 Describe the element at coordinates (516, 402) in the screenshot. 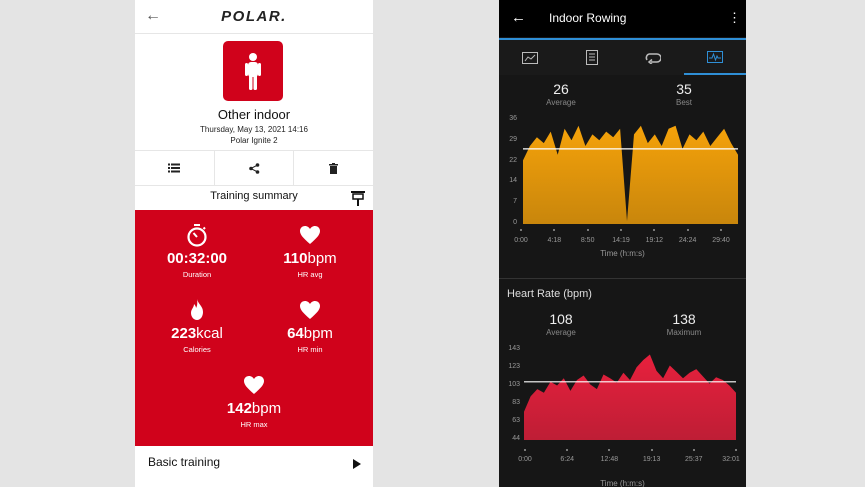

I see `y-tick-label: 83` at that location.